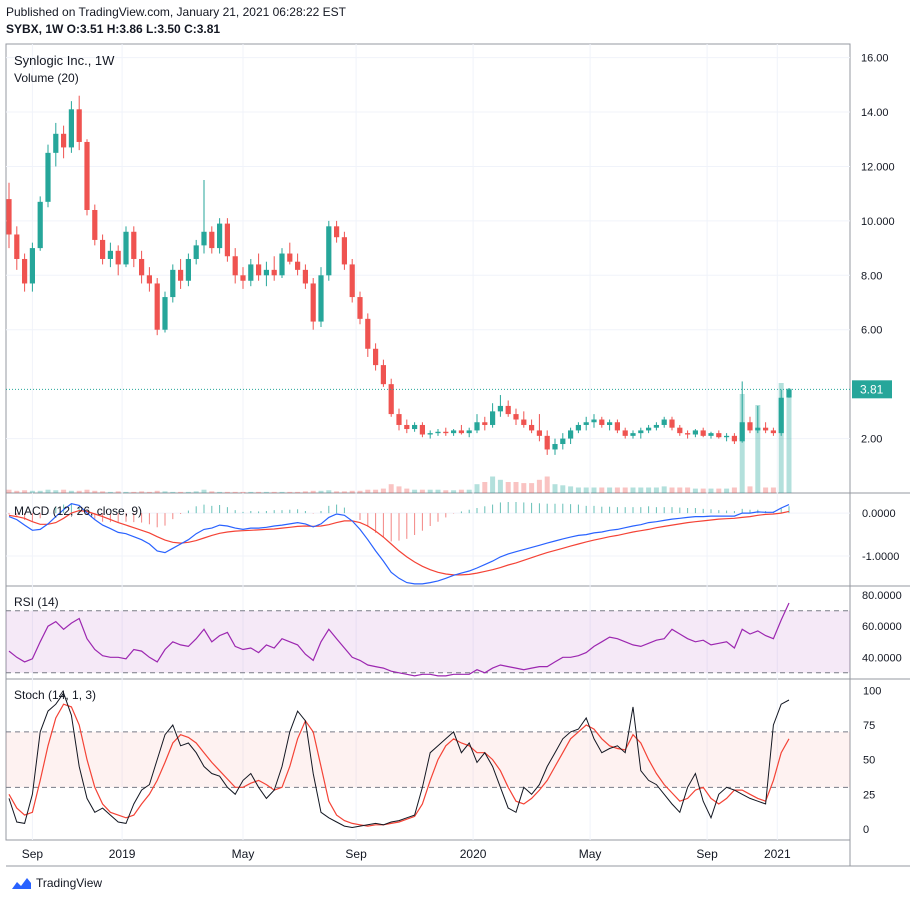 This screenshot has width=916, height=904. Describe the element at coordinates (875, 59) in the screenshot. I see `price-tick-label: 16.00` at that location.